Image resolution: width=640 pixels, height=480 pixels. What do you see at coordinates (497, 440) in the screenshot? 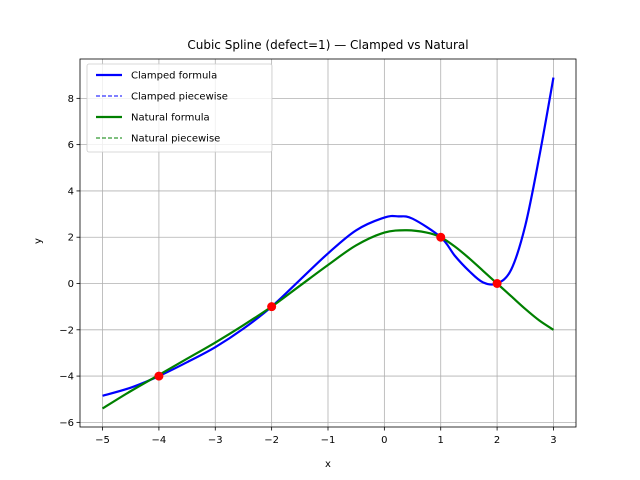
I see `x-tick-label: 2` at bounding box center [497, 440].